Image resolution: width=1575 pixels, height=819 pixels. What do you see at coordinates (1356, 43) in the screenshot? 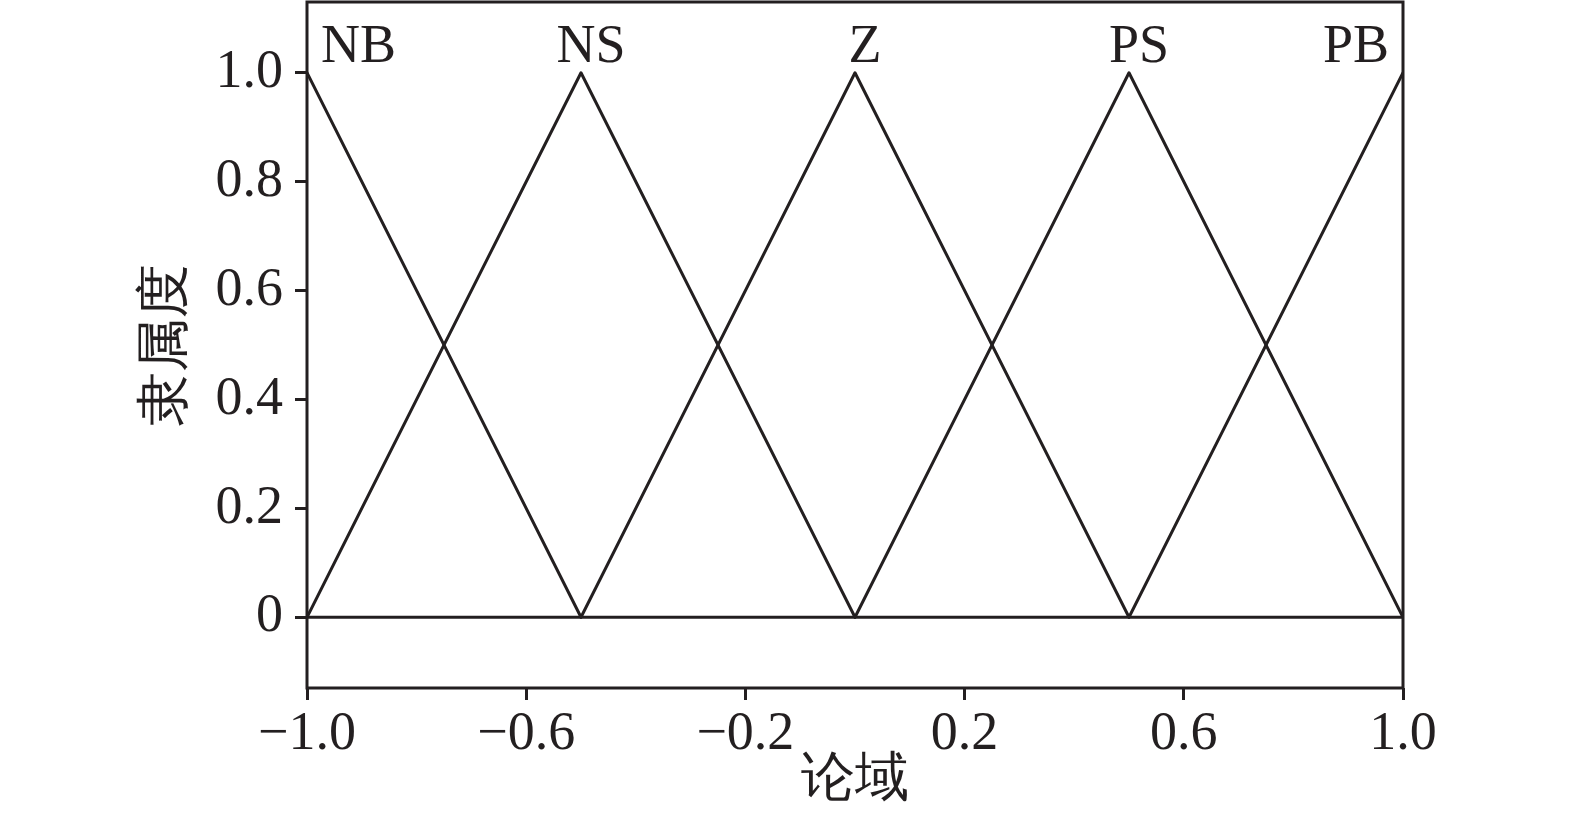
I see `series-label: PB` at bounding box center [1356, 43].